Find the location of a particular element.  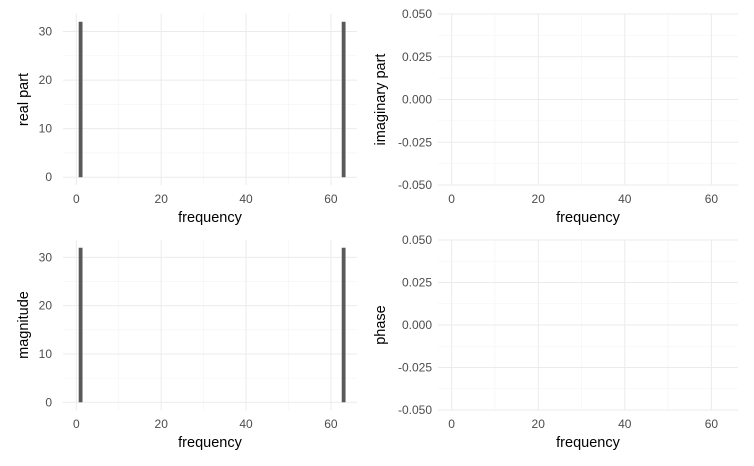

y-axis-title: real part is located at coordinates (24, 99).